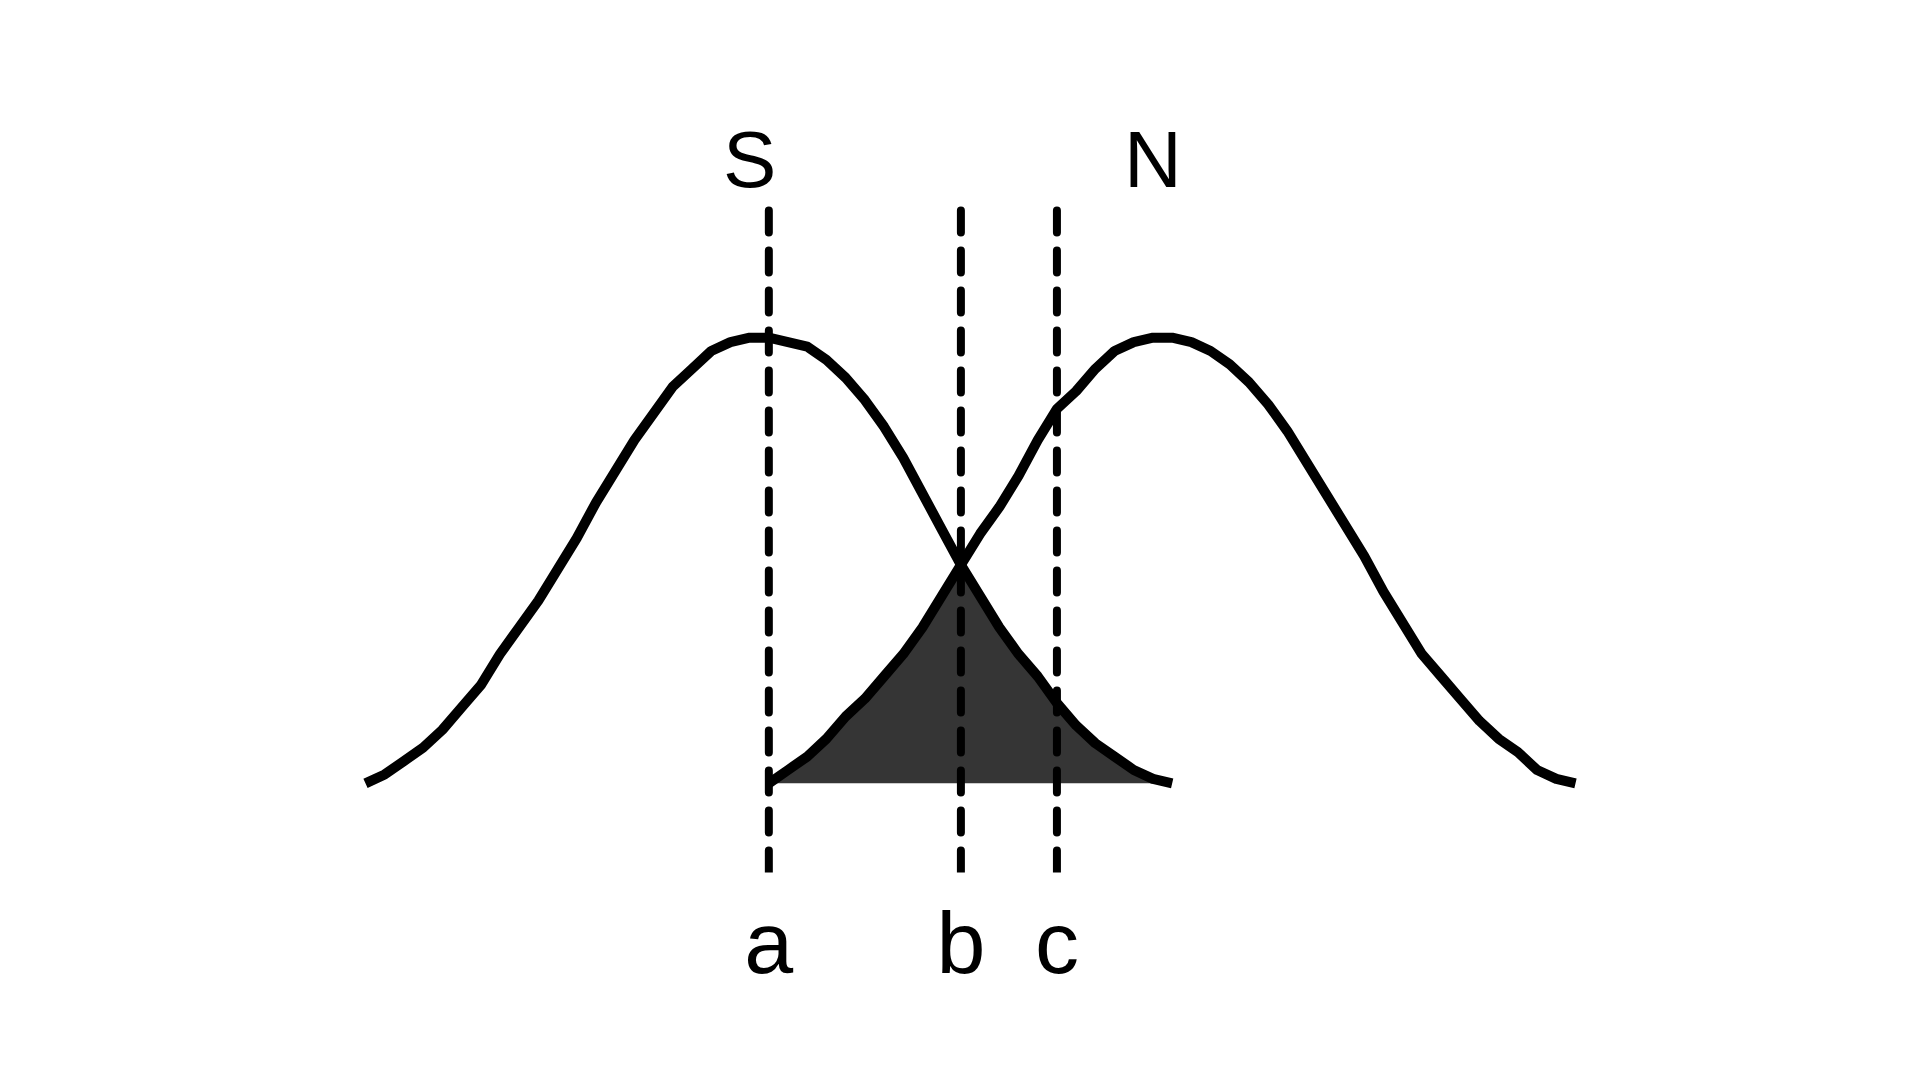 The image size is (1920, 1080). What do you see at coordinates (749, 160) in the screenshot?
I see `series-label: S` at bounding box center [749, 160].